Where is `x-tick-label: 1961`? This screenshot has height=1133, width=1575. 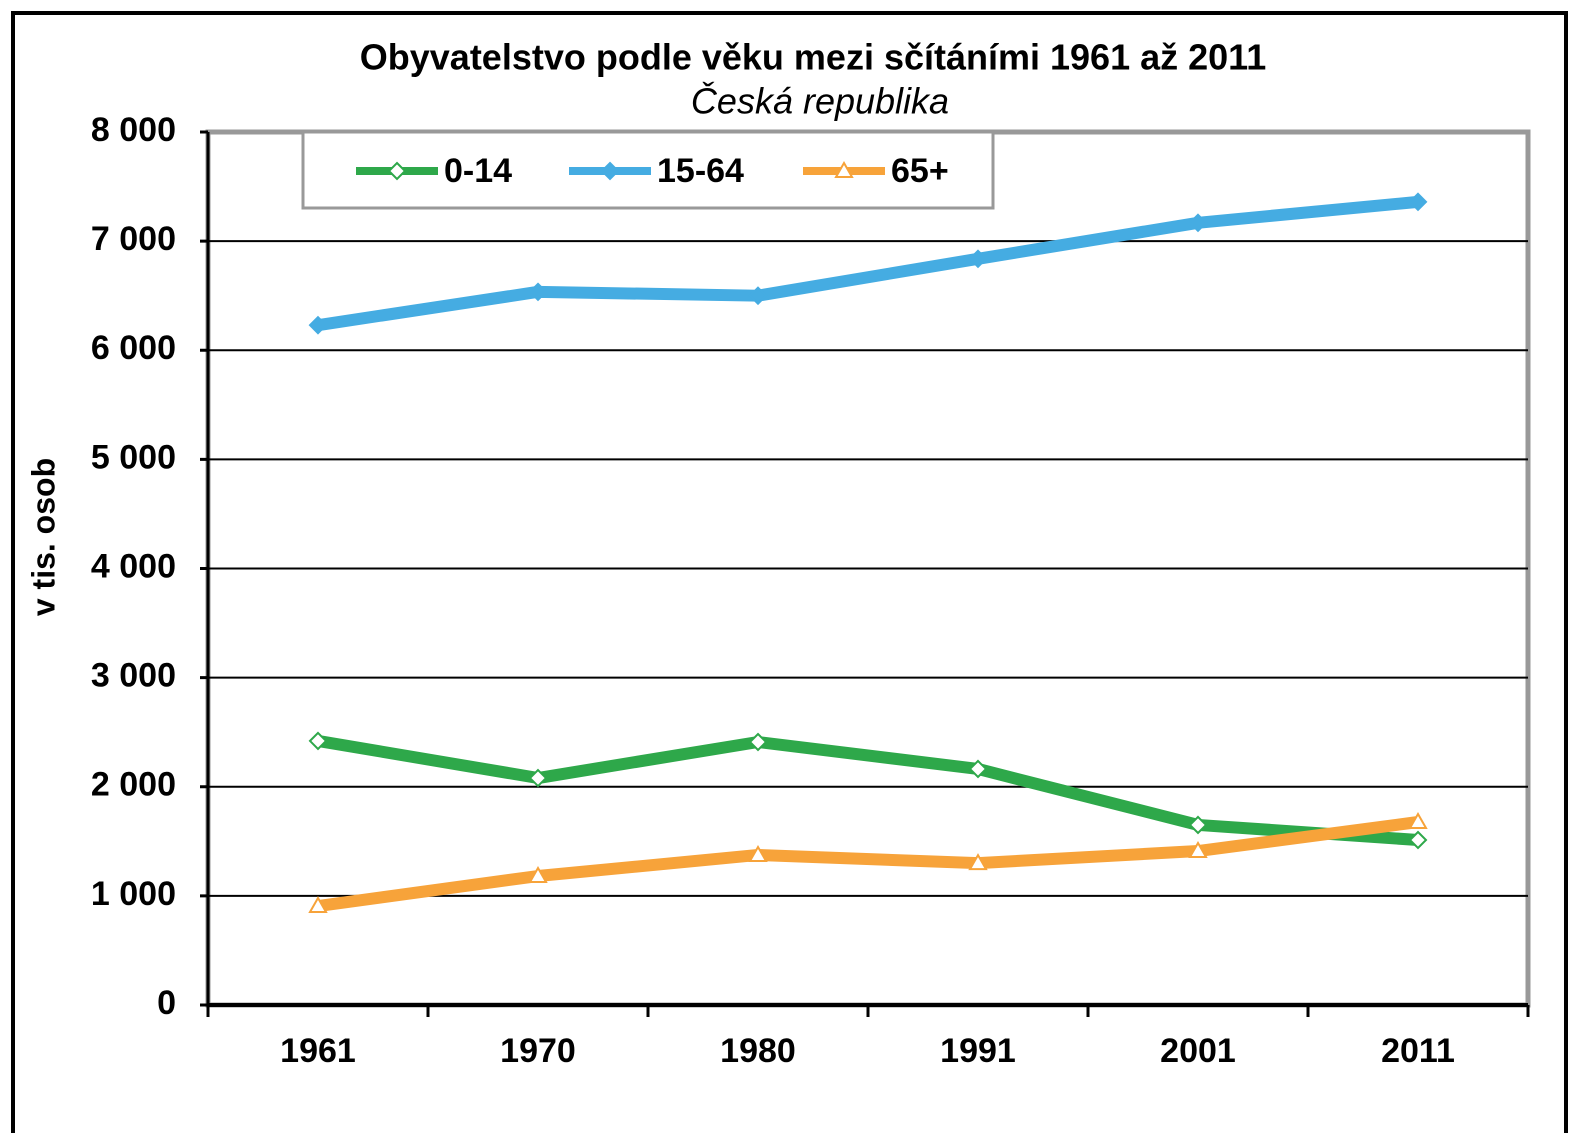 x-tick-label: 1961 is located at coordinates (318, 1051).